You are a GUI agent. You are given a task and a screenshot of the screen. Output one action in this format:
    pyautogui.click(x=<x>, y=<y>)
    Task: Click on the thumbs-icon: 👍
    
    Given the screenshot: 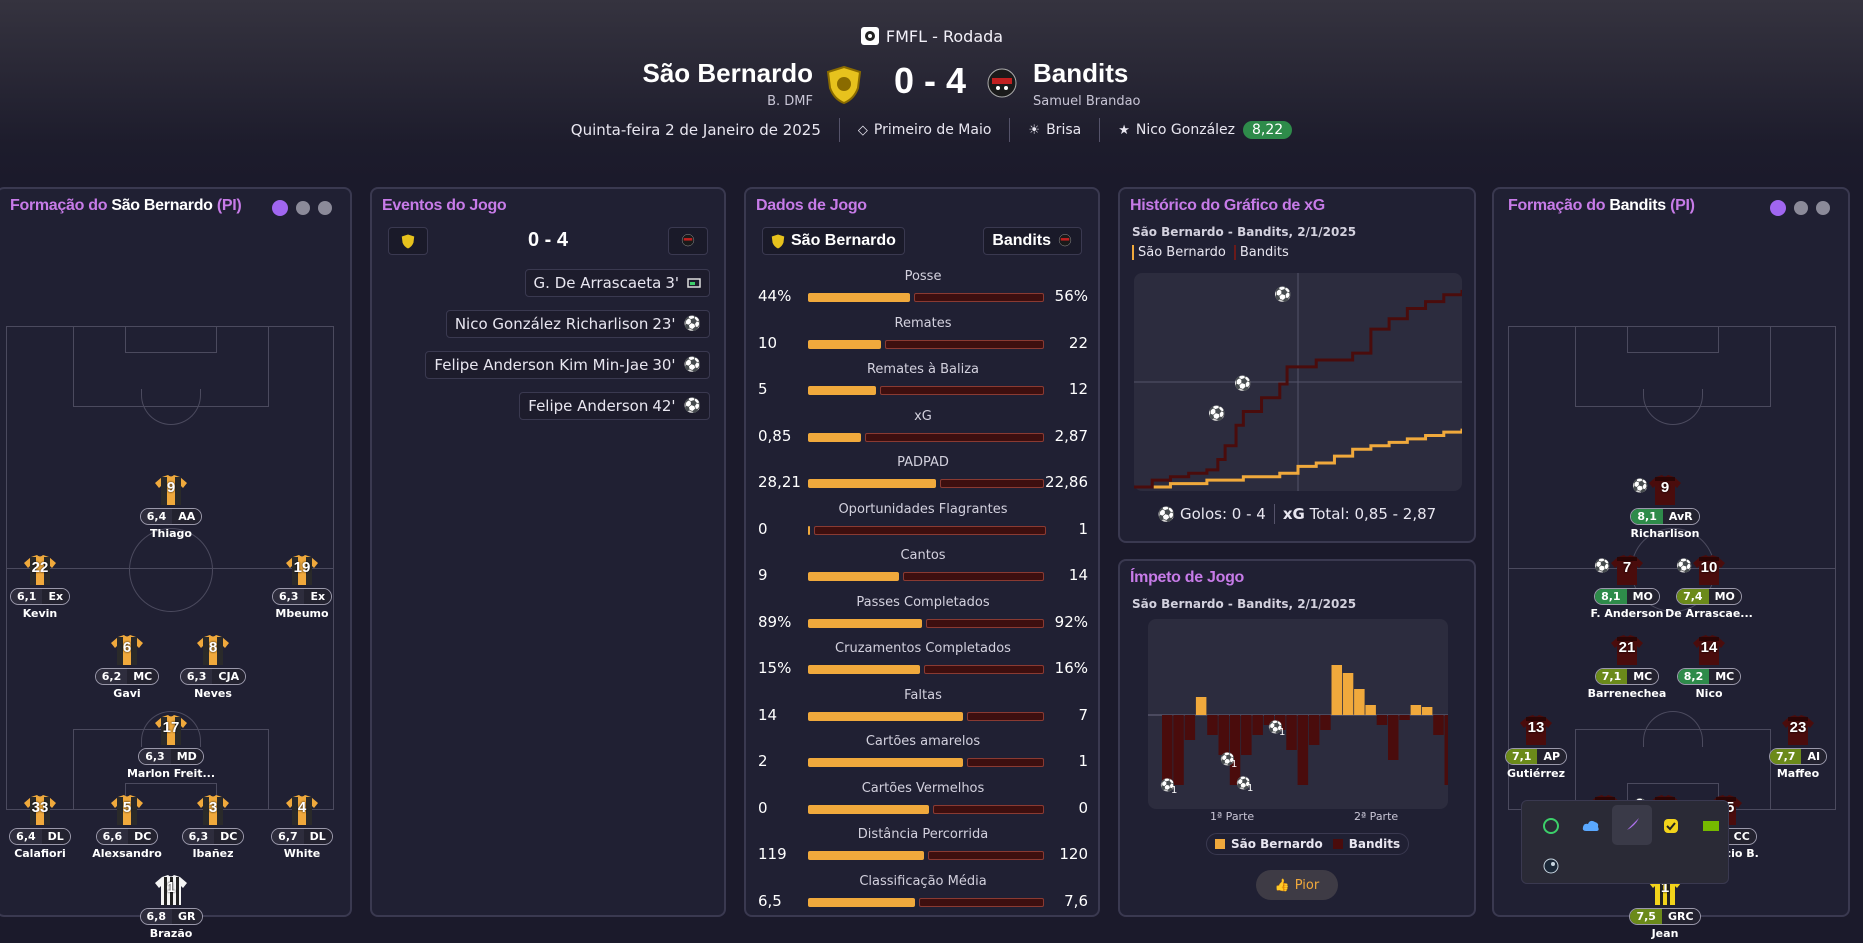 What is the action you would take?
    pyautogui.click(x=1282, y=885)
    